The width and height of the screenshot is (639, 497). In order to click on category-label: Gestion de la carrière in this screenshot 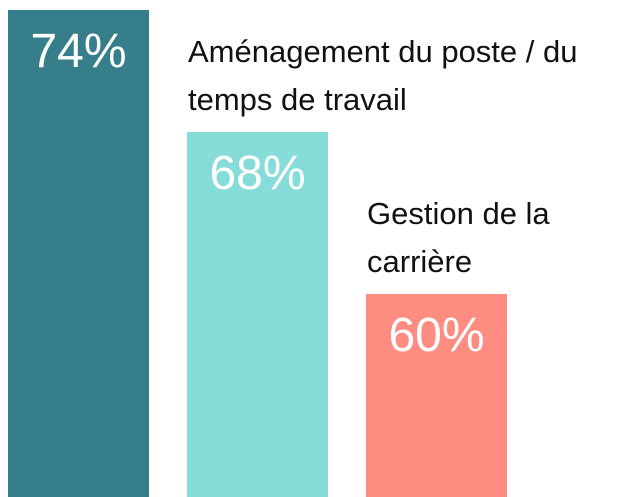, I will do `click(458, 238)`.